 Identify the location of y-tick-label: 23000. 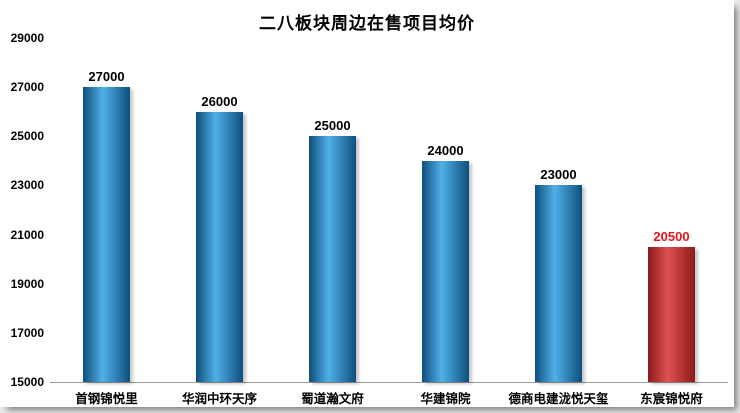
(27, 185).